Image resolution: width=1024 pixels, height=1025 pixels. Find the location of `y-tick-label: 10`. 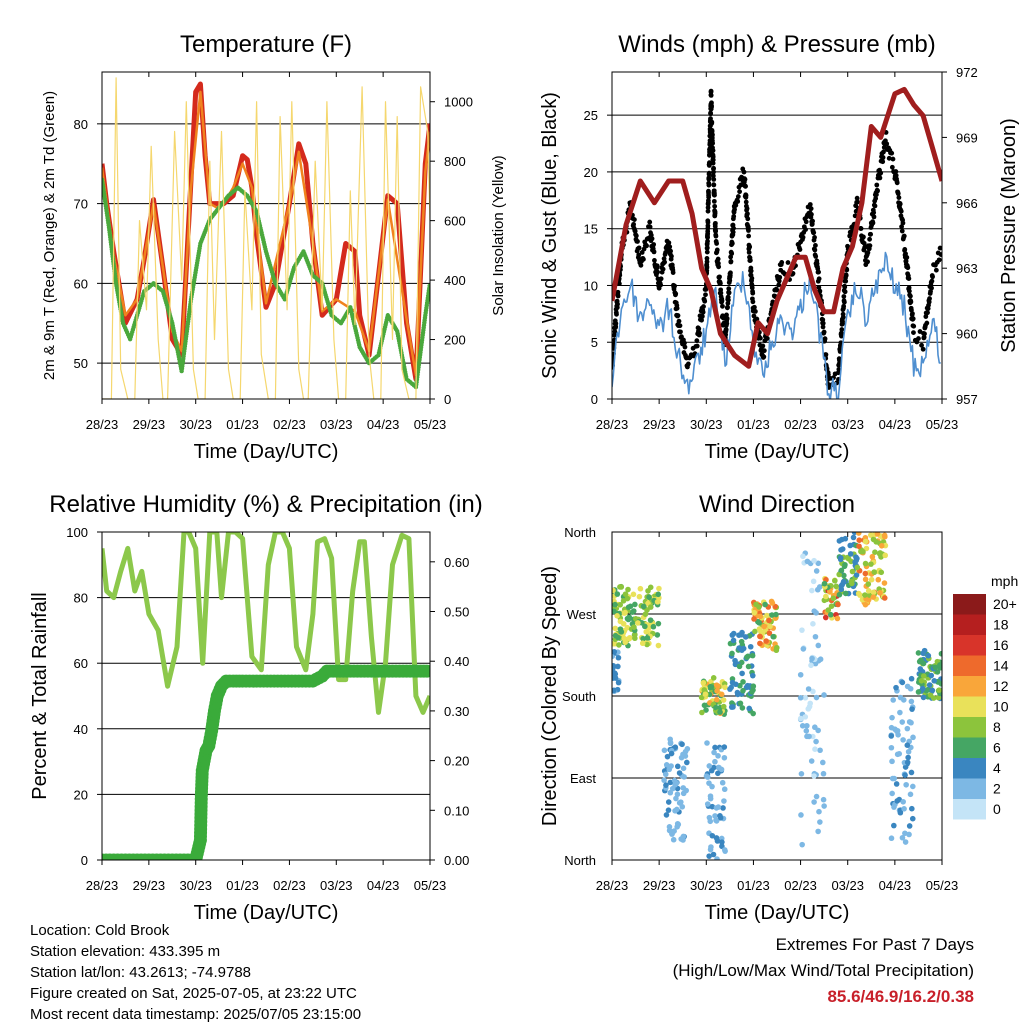

y-tick-label: 10 is located at coordinates (591, 285).